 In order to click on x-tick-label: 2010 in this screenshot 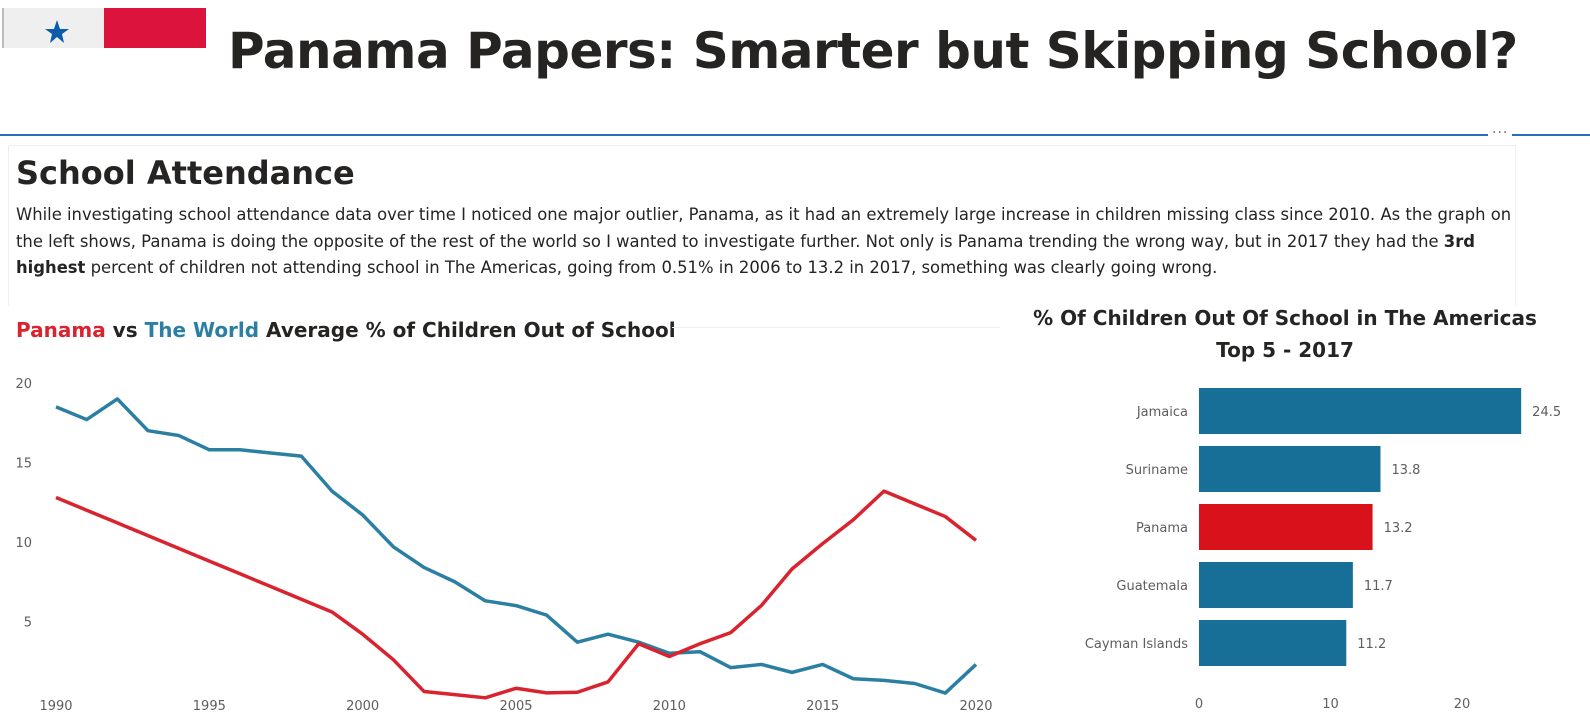, I will do `click(669, 706)`.